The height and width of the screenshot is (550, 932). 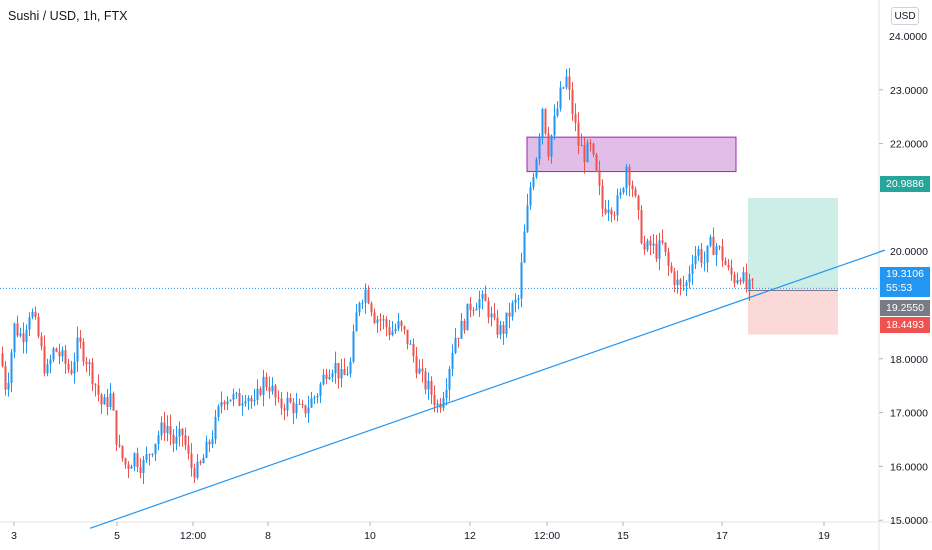 What do you see at coordinates (905, 16) in the screenshot?
I see `currency-button: USD` at bounding box center [905, 16].